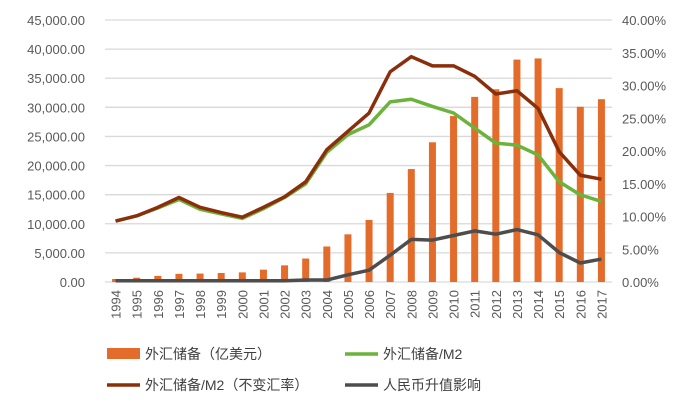 The image size is (691, 415). Describe the element at coordinates (559, 304) in the screenshot. I see `x-tick-label: 2015` at that location.